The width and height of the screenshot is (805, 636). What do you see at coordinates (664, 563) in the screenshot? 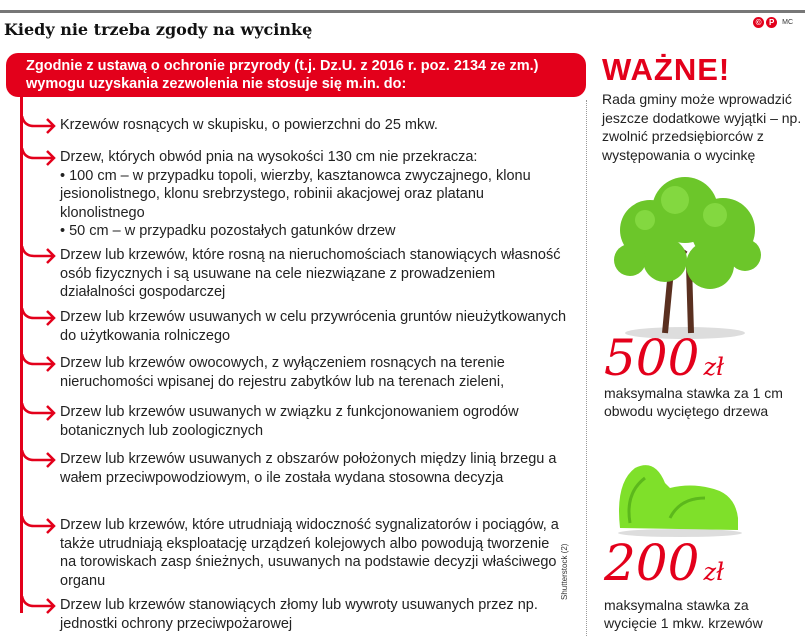
I see `fine-bush-amount: 200 zł` at bounding box center [664, 563].